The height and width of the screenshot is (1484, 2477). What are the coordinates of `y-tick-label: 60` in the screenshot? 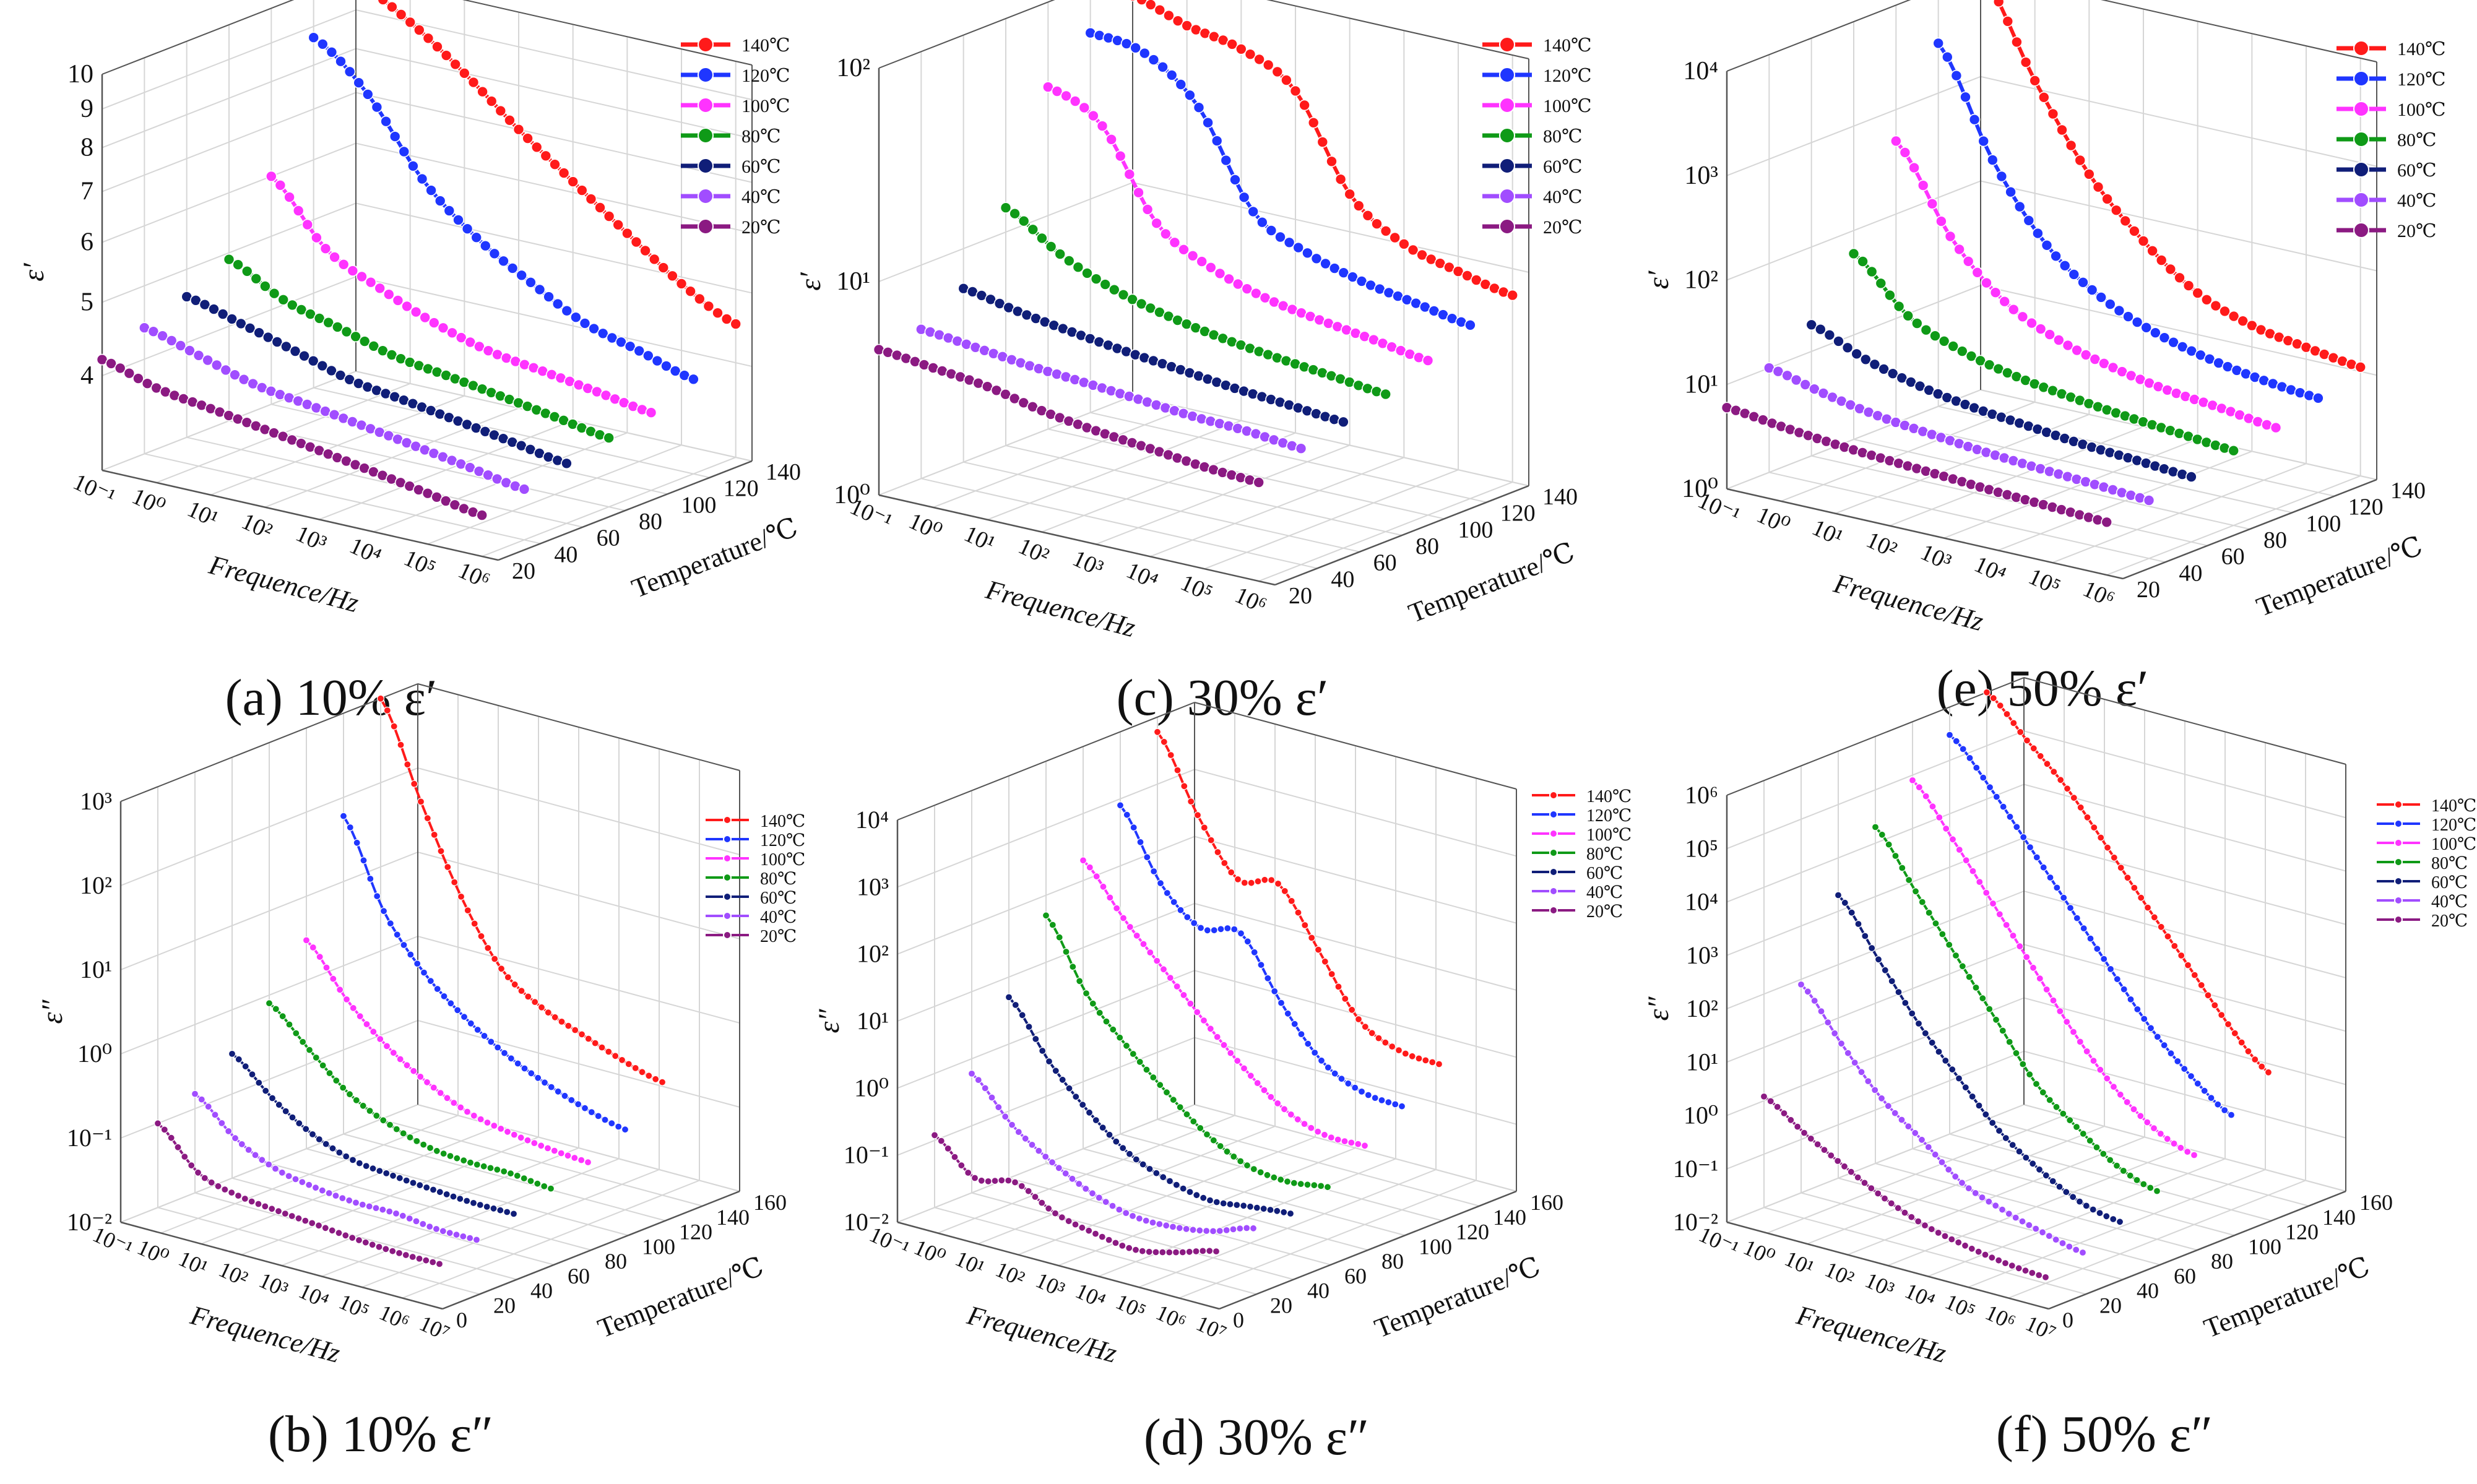 It's located at (2233, 557).